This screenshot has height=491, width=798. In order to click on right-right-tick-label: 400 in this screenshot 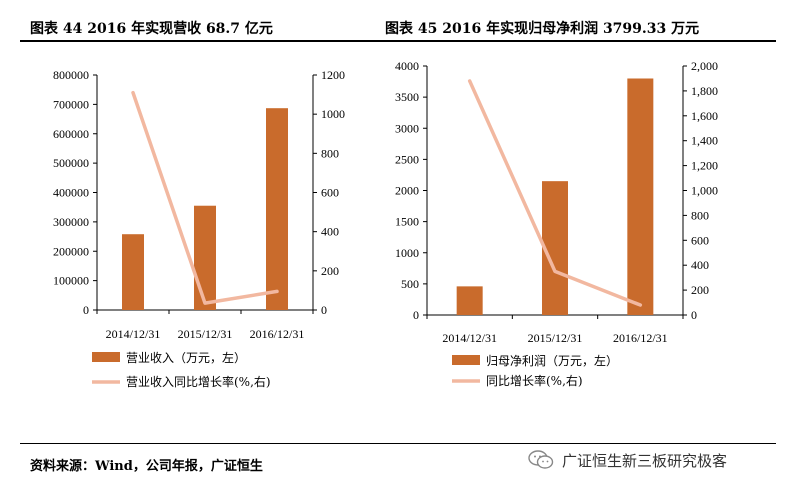, I will do `click(700, 265)`.